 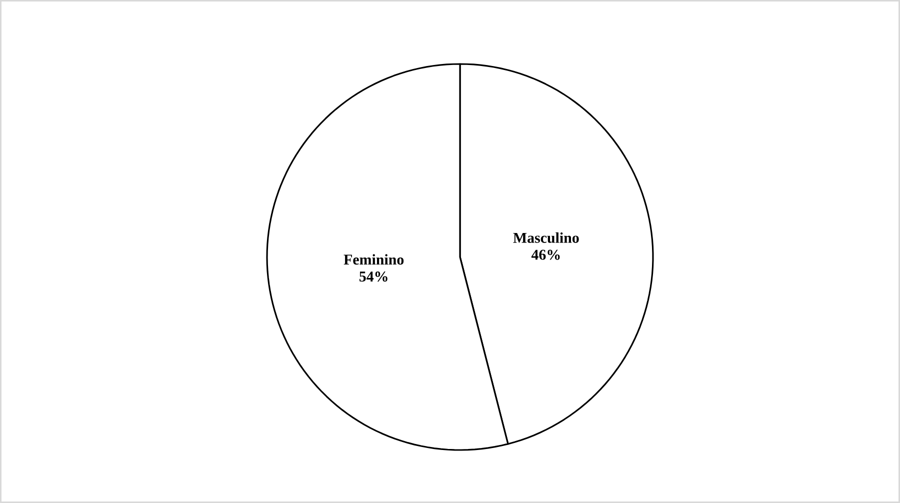 I want to click on data-label: 46%, so click(x=545, y=255).